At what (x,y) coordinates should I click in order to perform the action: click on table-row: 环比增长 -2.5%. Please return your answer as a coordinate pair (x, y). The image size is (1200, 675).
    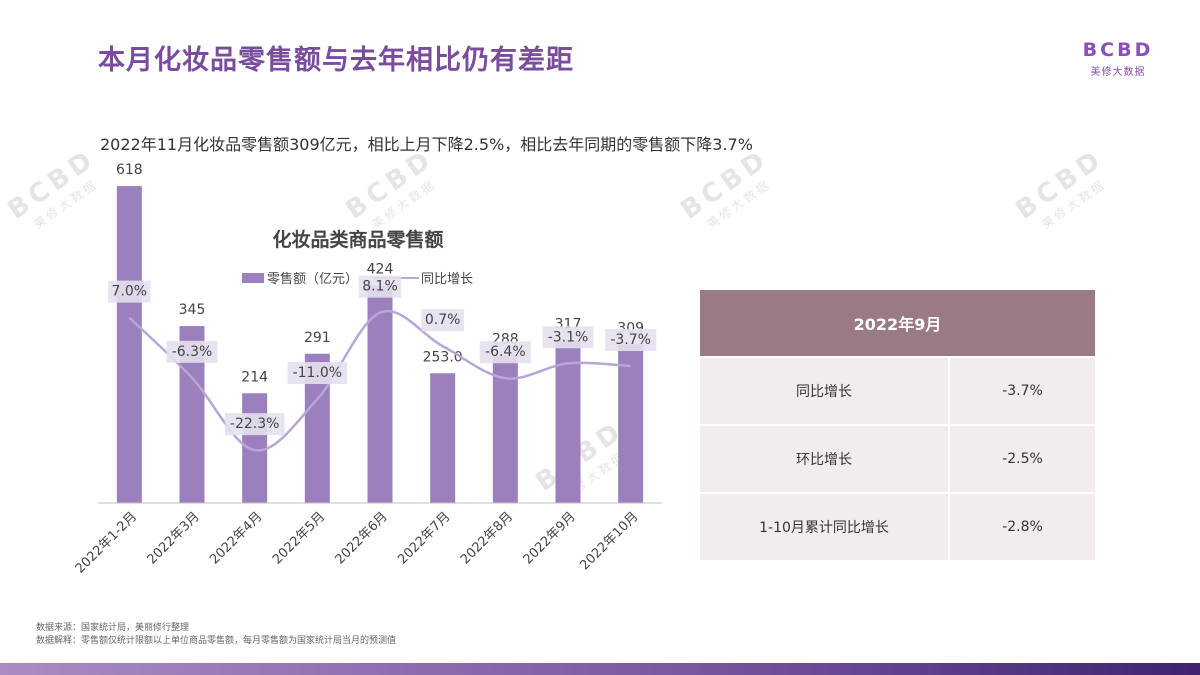
    Looking at the image, I should click on (897, 459).